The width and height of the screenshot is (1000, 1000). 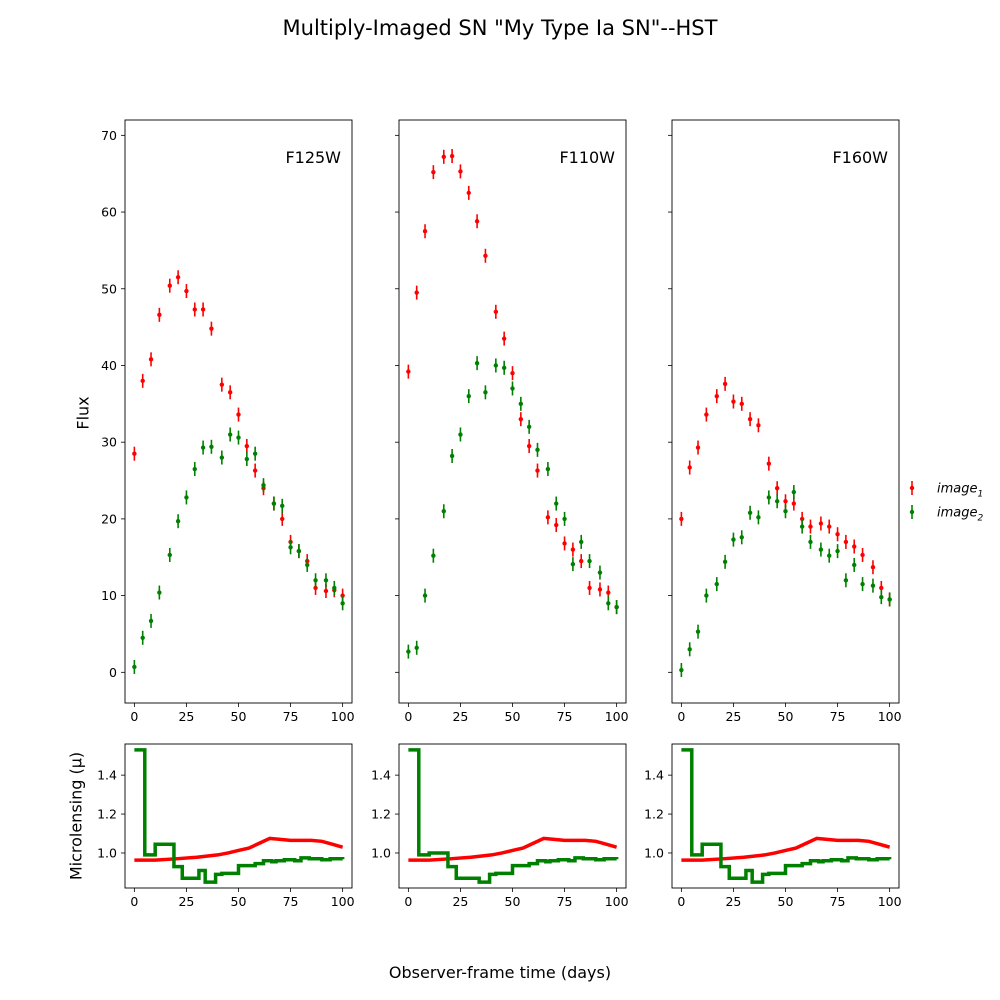 I want to click on y-tick-label: 1.0, so click(x=654, y=852).